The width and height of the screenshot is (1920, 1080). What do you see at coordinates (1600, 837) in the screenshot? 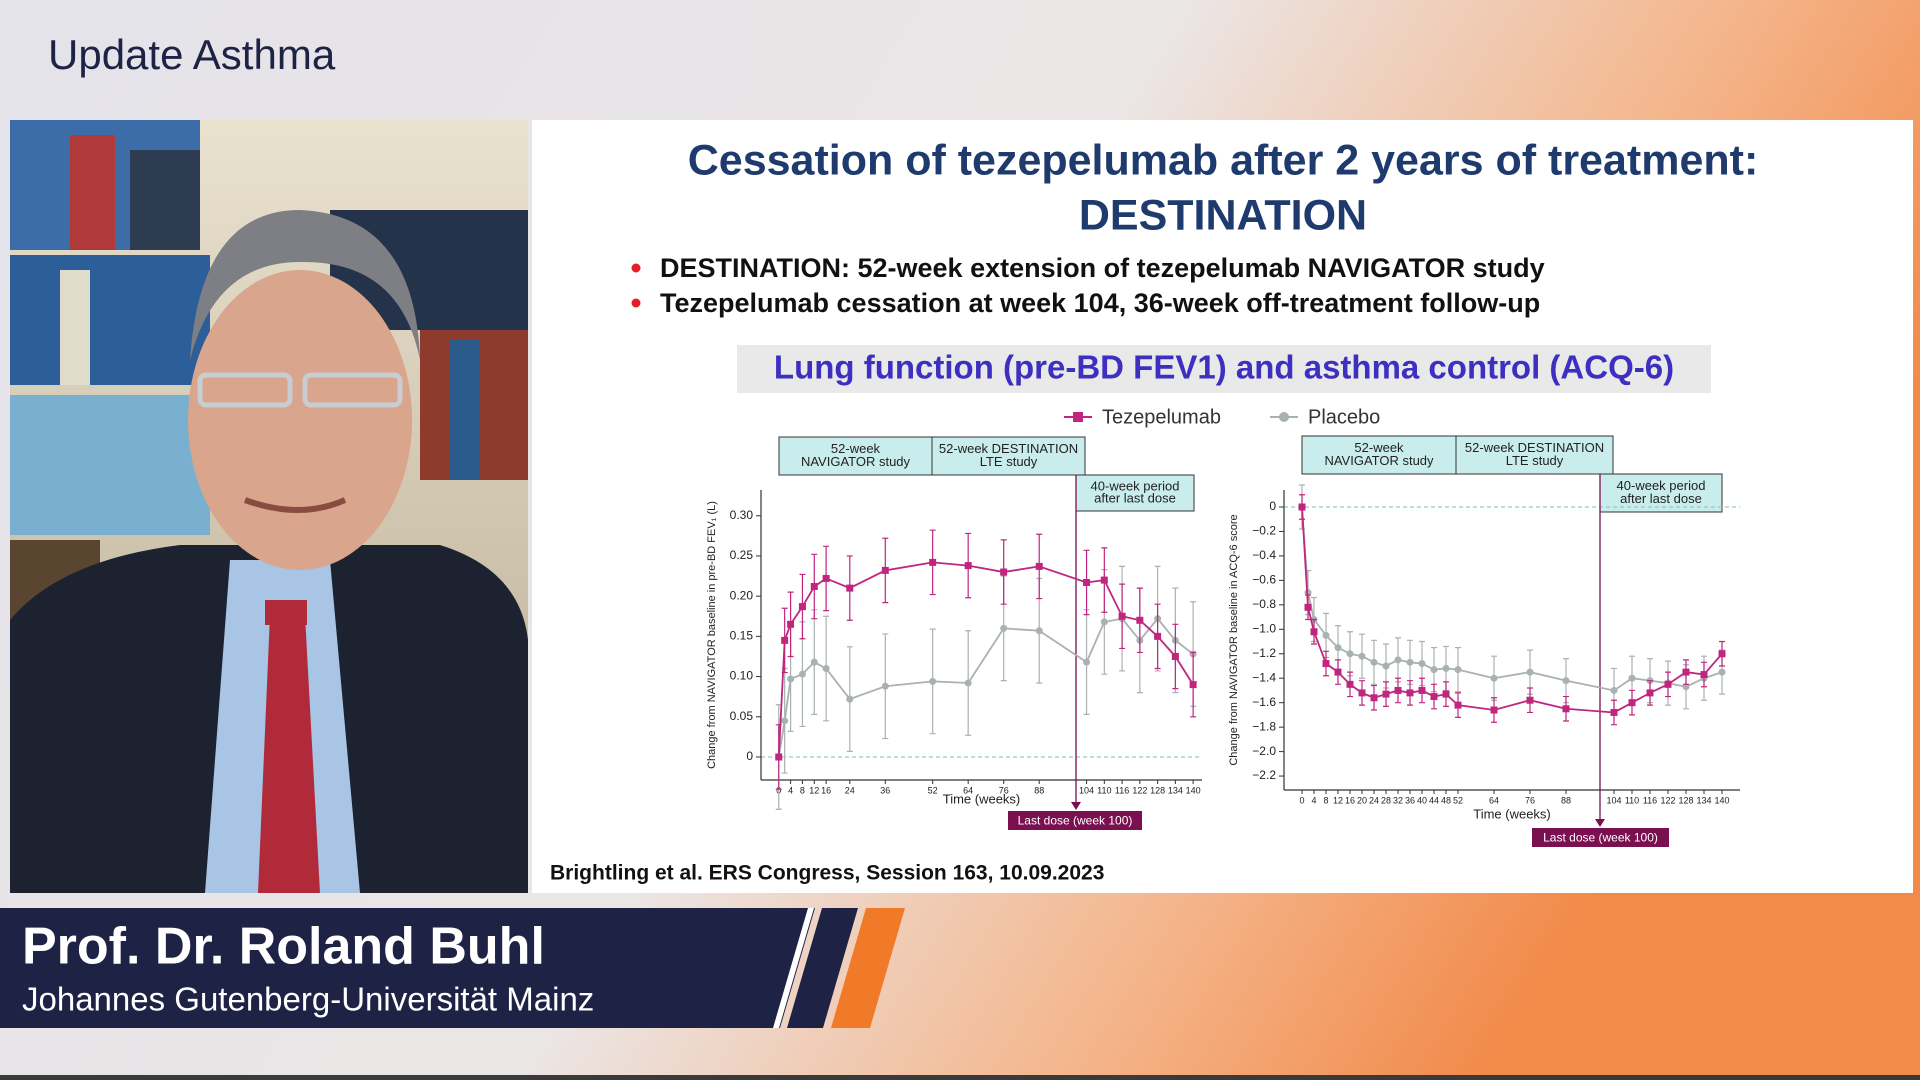
I see `annotation-box` at bounding box center [1600, 837].